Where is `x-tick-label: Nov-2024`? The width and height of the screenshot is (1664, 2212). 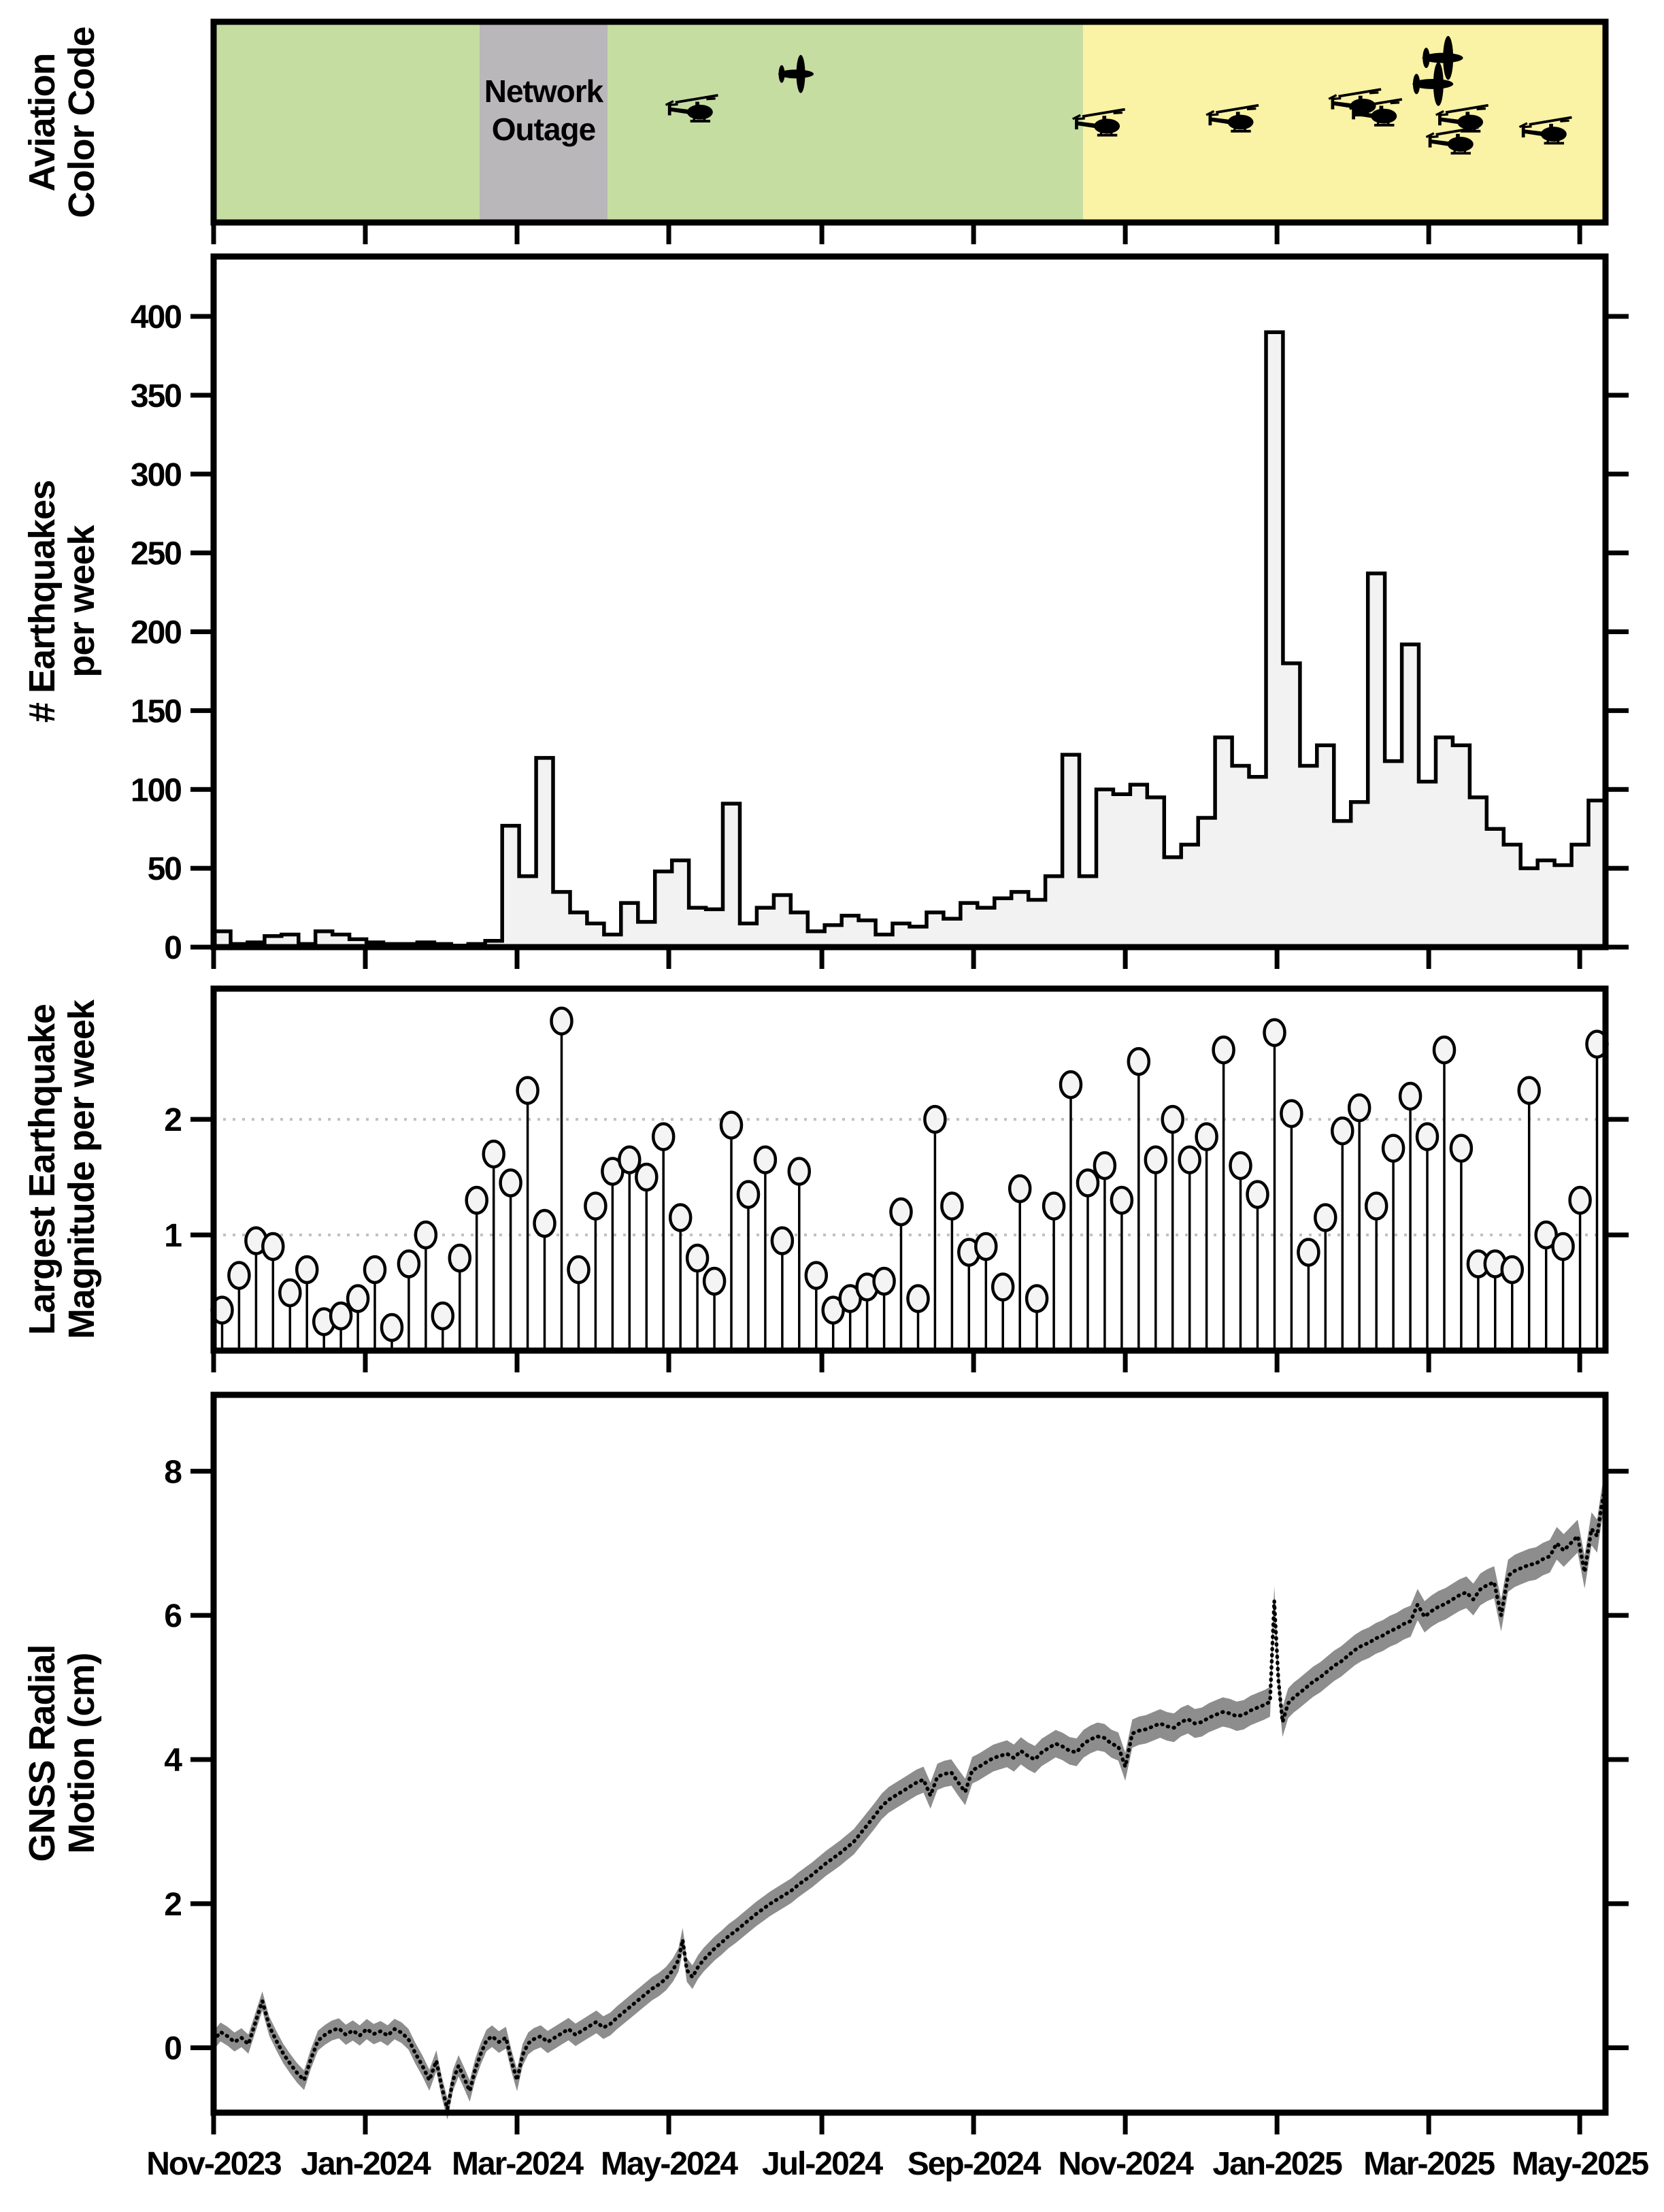 x-tick-label: Nov-2024 is located at coordinates (1126, 2164).